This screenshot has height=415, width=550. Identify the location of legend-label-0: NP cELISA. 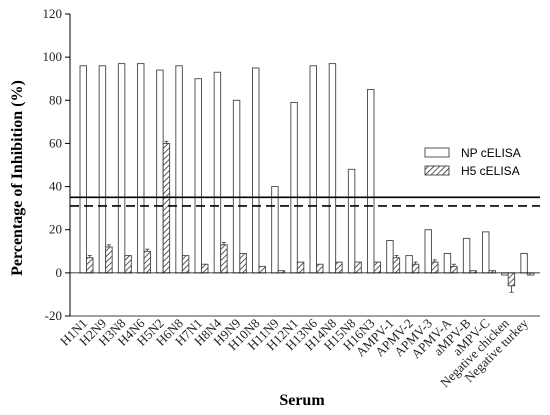
(491, 153).